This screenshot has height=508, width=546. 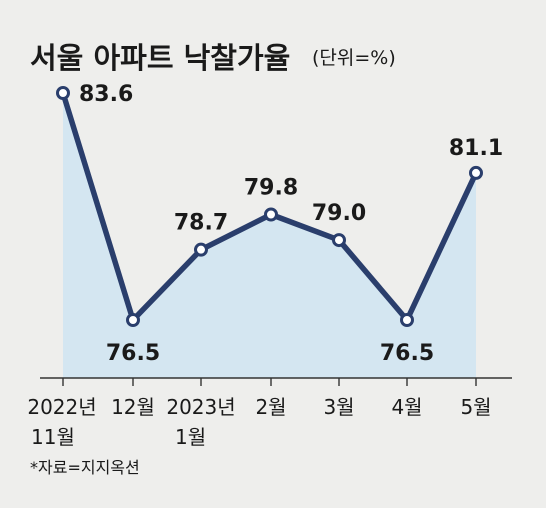 I want to click on data-label: 78.7, so click(x=201, y=223).